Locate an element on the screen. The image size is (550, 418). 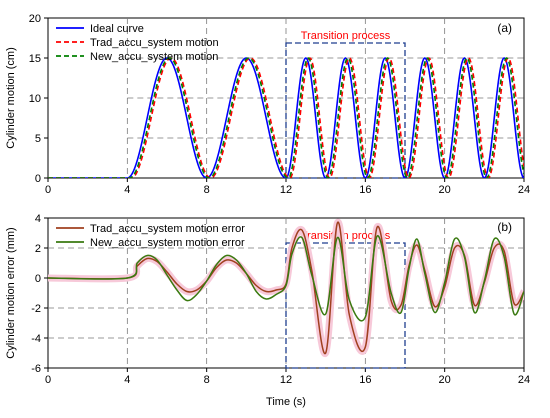
y-tick-label: 15 is located at coordinates (35, 59).